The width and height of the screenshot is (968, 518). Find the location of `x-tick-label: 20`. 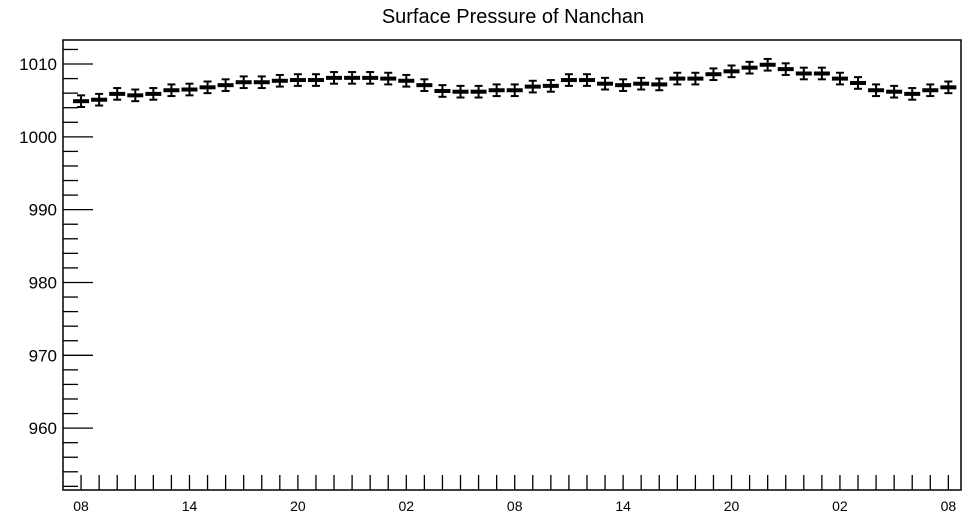

x-tick-label: 20 is located at coordinates (298, 506).